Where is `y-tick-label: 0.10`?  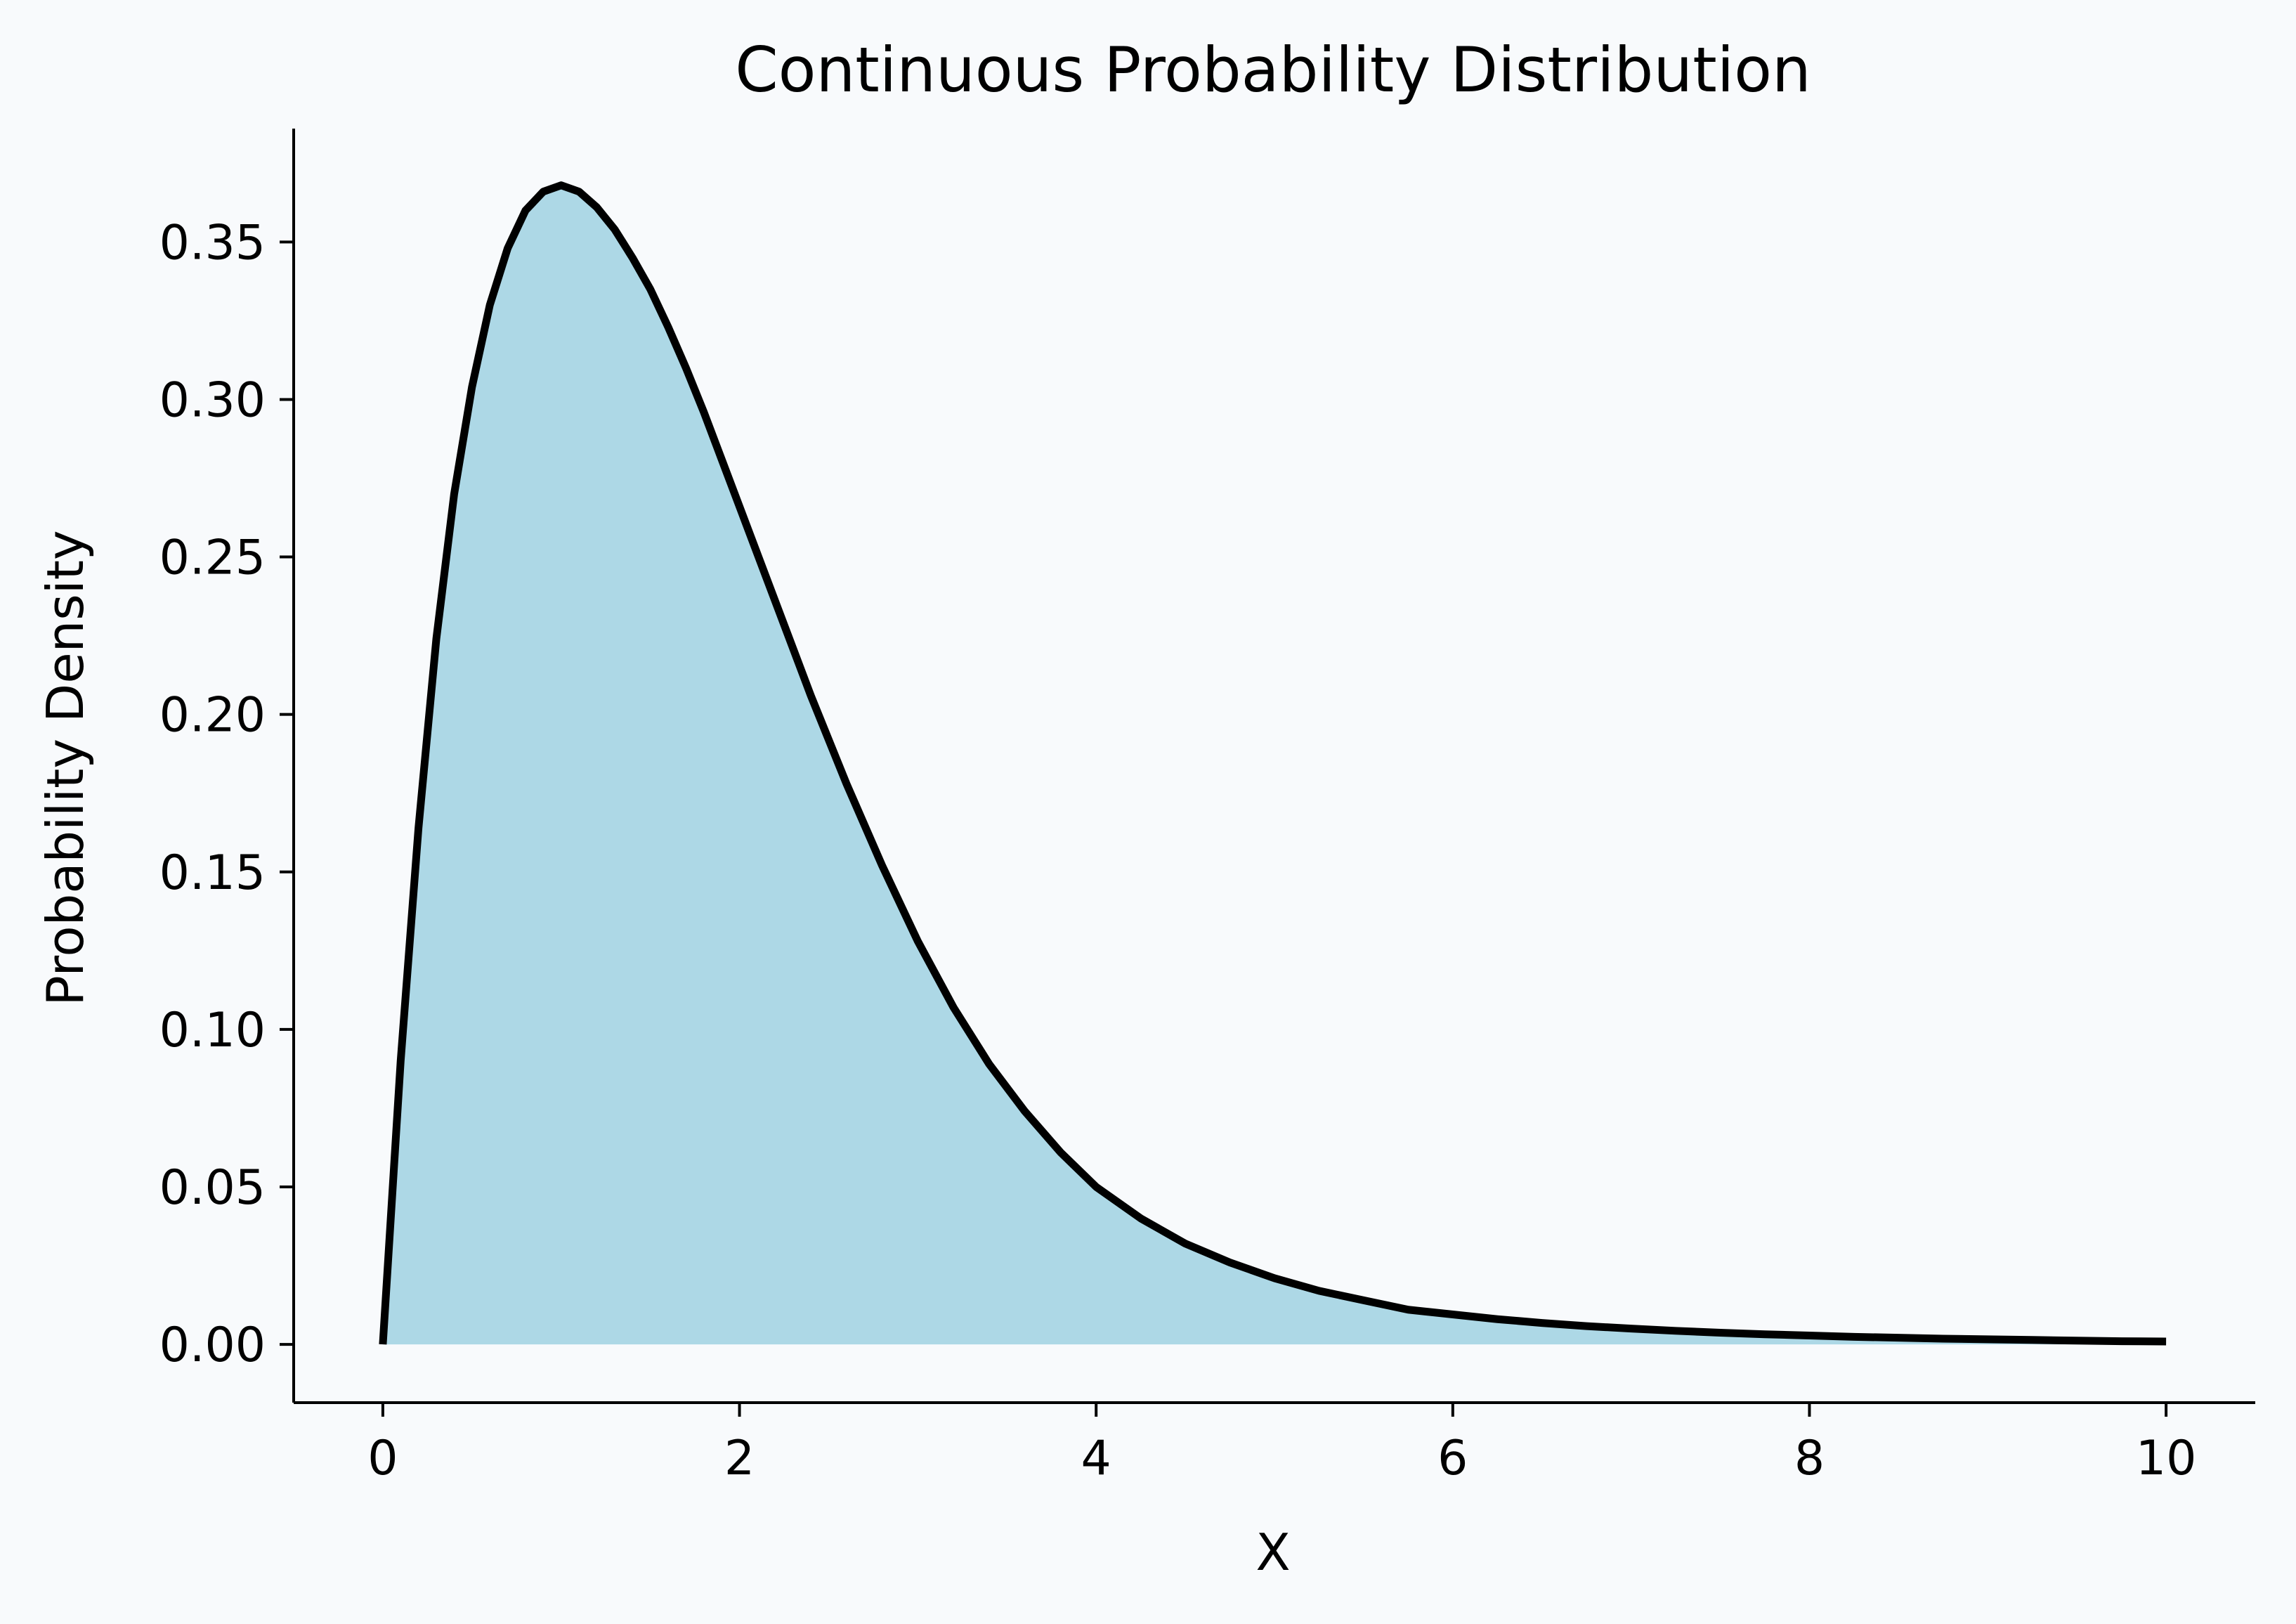
y-tick-label: 0.10 is located at coordinates (212, 1030).